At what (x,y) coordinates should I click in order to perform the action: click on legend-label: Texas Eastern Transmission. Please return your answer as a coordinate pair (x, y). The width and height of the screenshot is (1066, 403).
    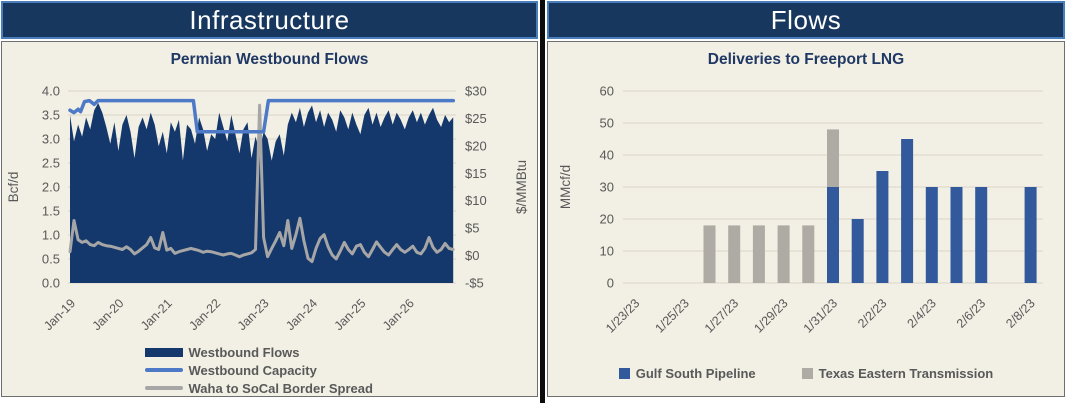
    Looking at the image, I should click on (906, 373).